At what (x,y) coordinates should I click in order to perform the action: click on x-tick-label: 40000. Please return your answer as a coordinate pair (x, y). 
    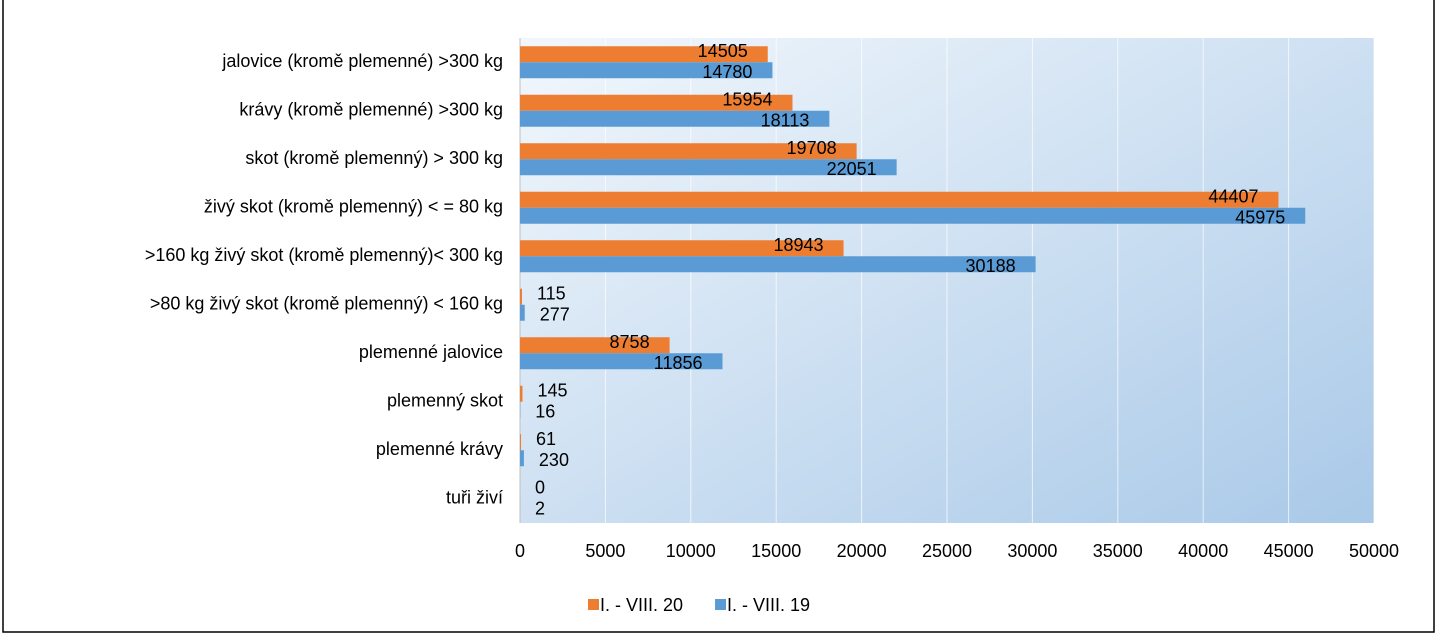
    Looking at the image, I should click on (1203, 551).